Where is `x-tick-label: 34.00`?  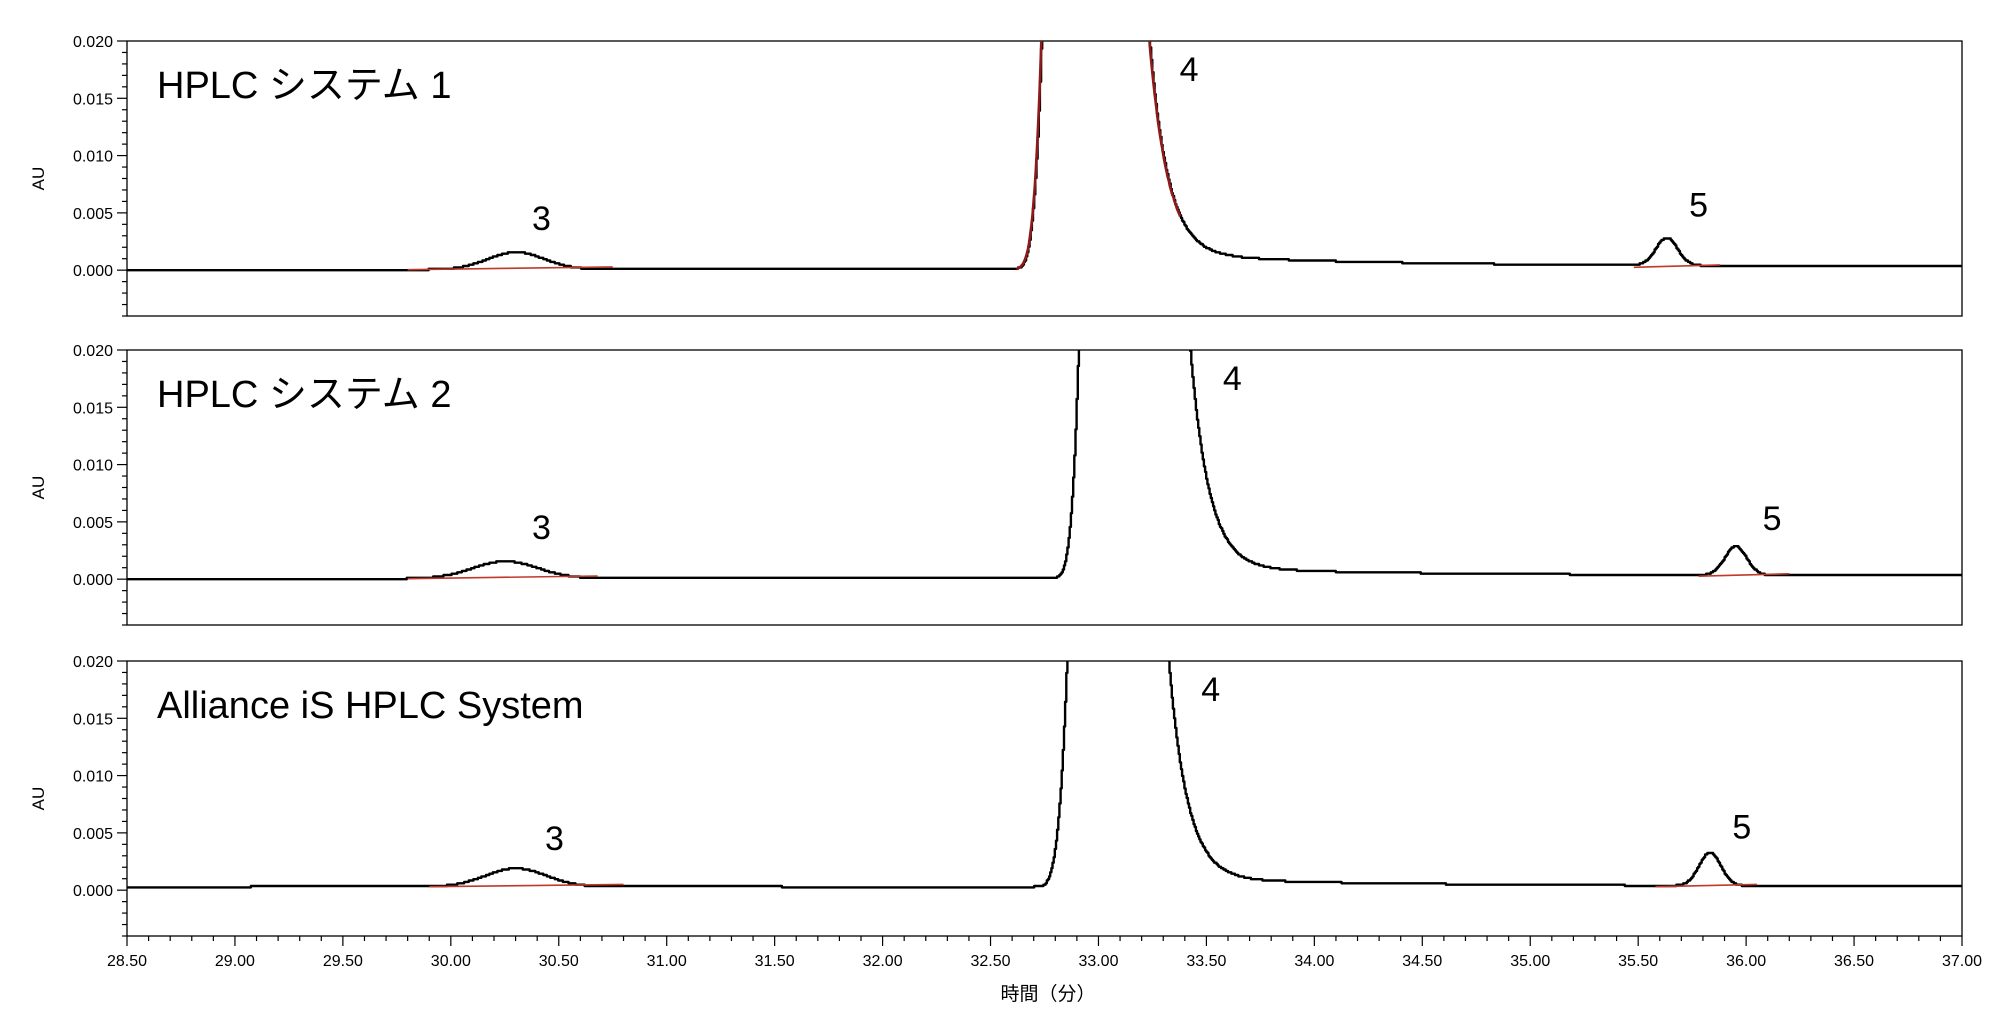
x-tick-label: 34.00 is located at coordinates (1314, 961).